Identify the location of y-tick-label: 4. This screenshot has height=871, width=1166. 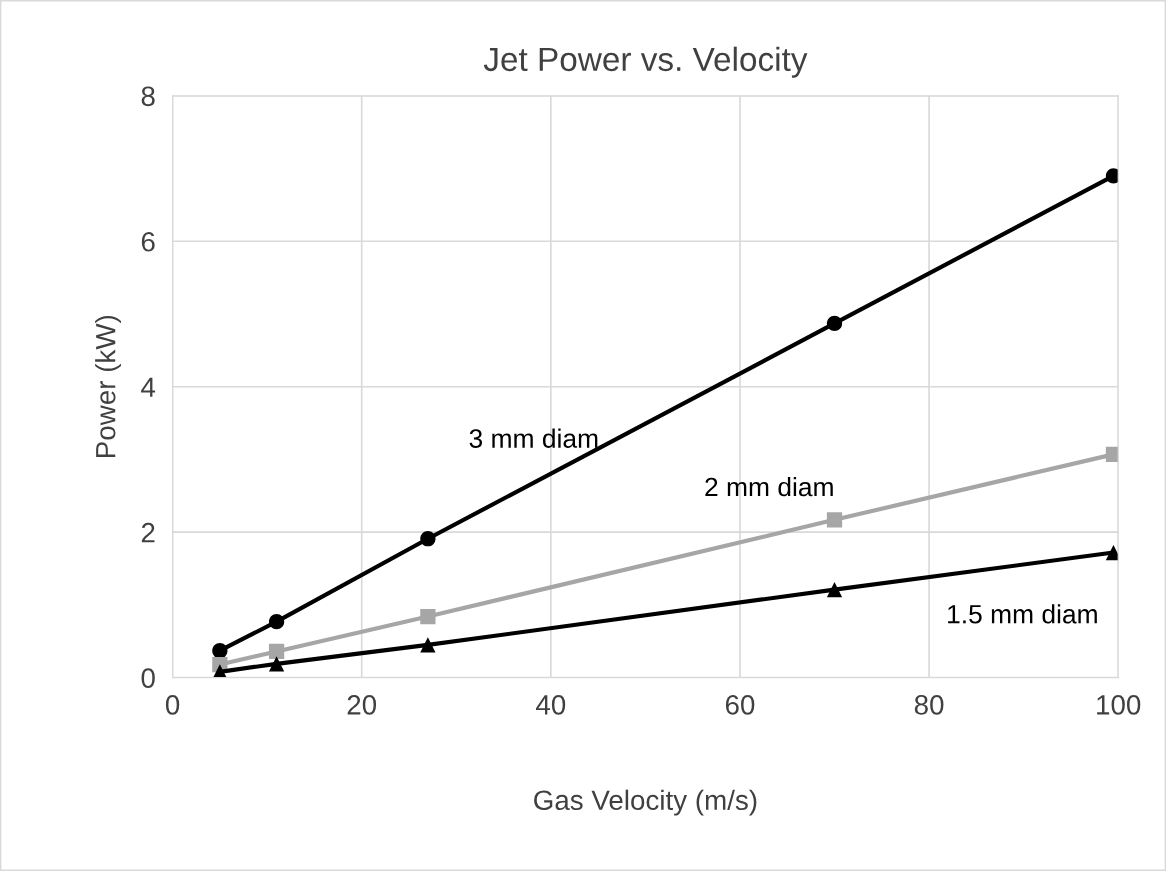
(148, 387).